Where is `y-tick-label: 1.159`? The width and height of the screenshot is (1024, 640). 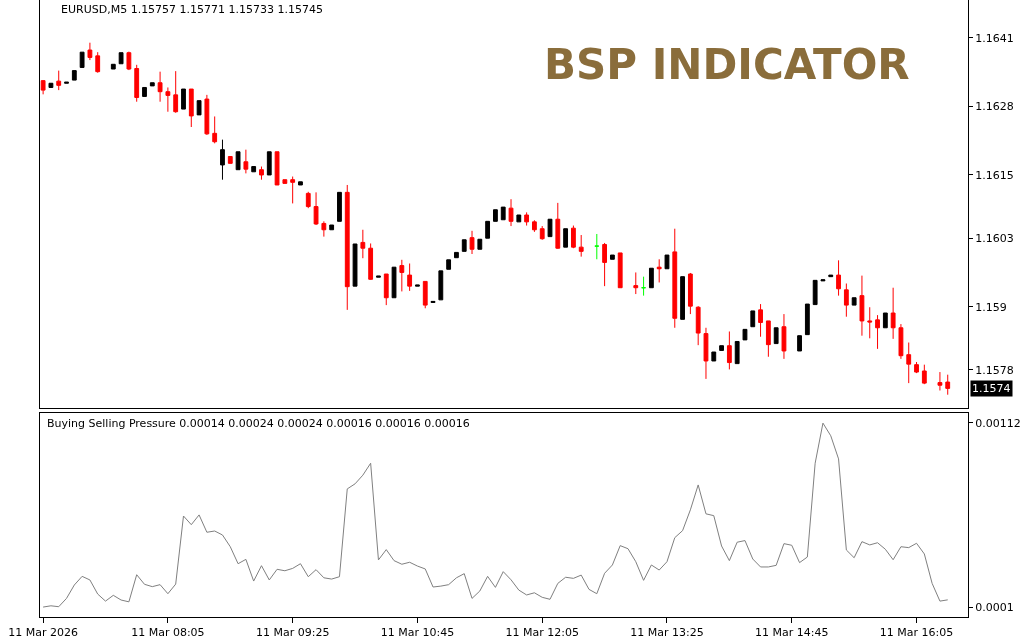
y-tick-label: 1.159 is located at coordinates (991, 307).